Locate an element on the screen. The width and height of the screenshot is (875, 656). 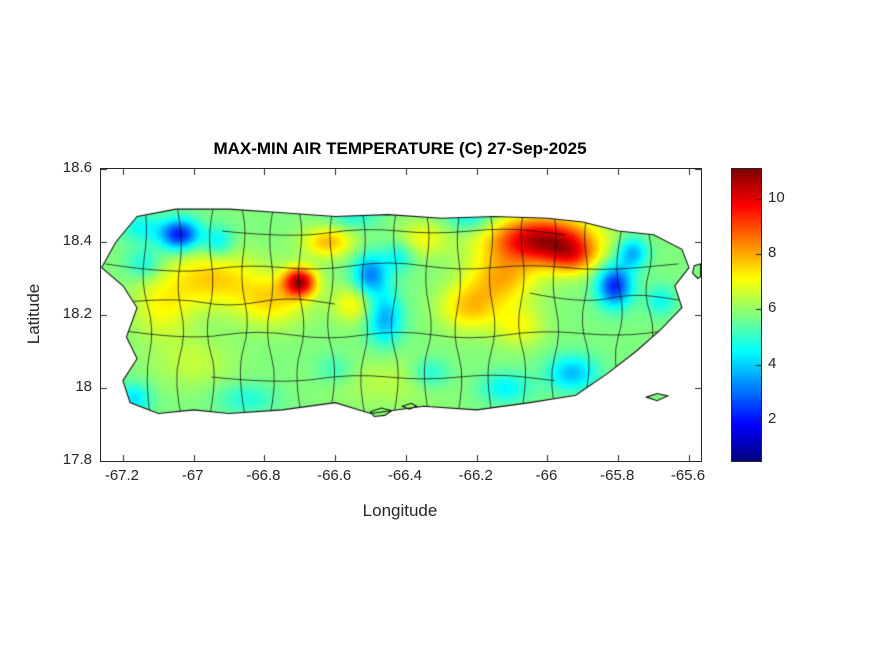
colorbar-tick-label: 8 is located at coordinates (772, 253).